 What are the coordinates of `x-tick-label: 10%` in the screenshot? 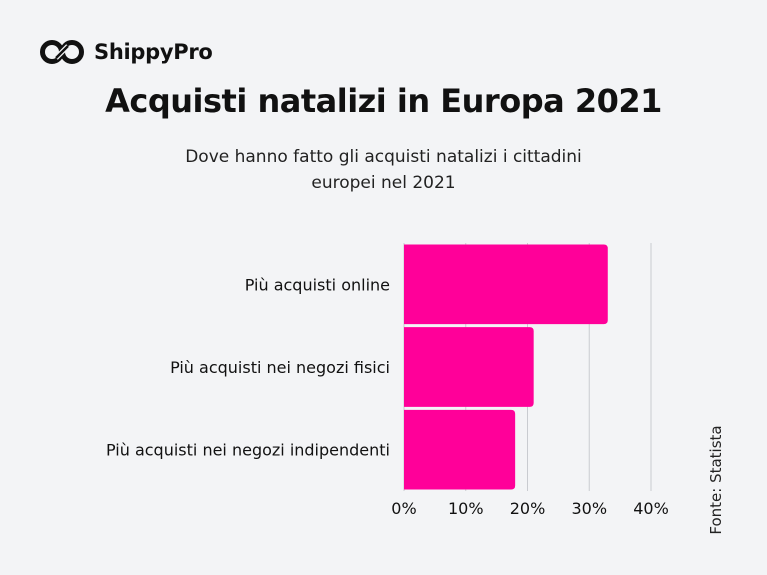 It's located at (466, 508).